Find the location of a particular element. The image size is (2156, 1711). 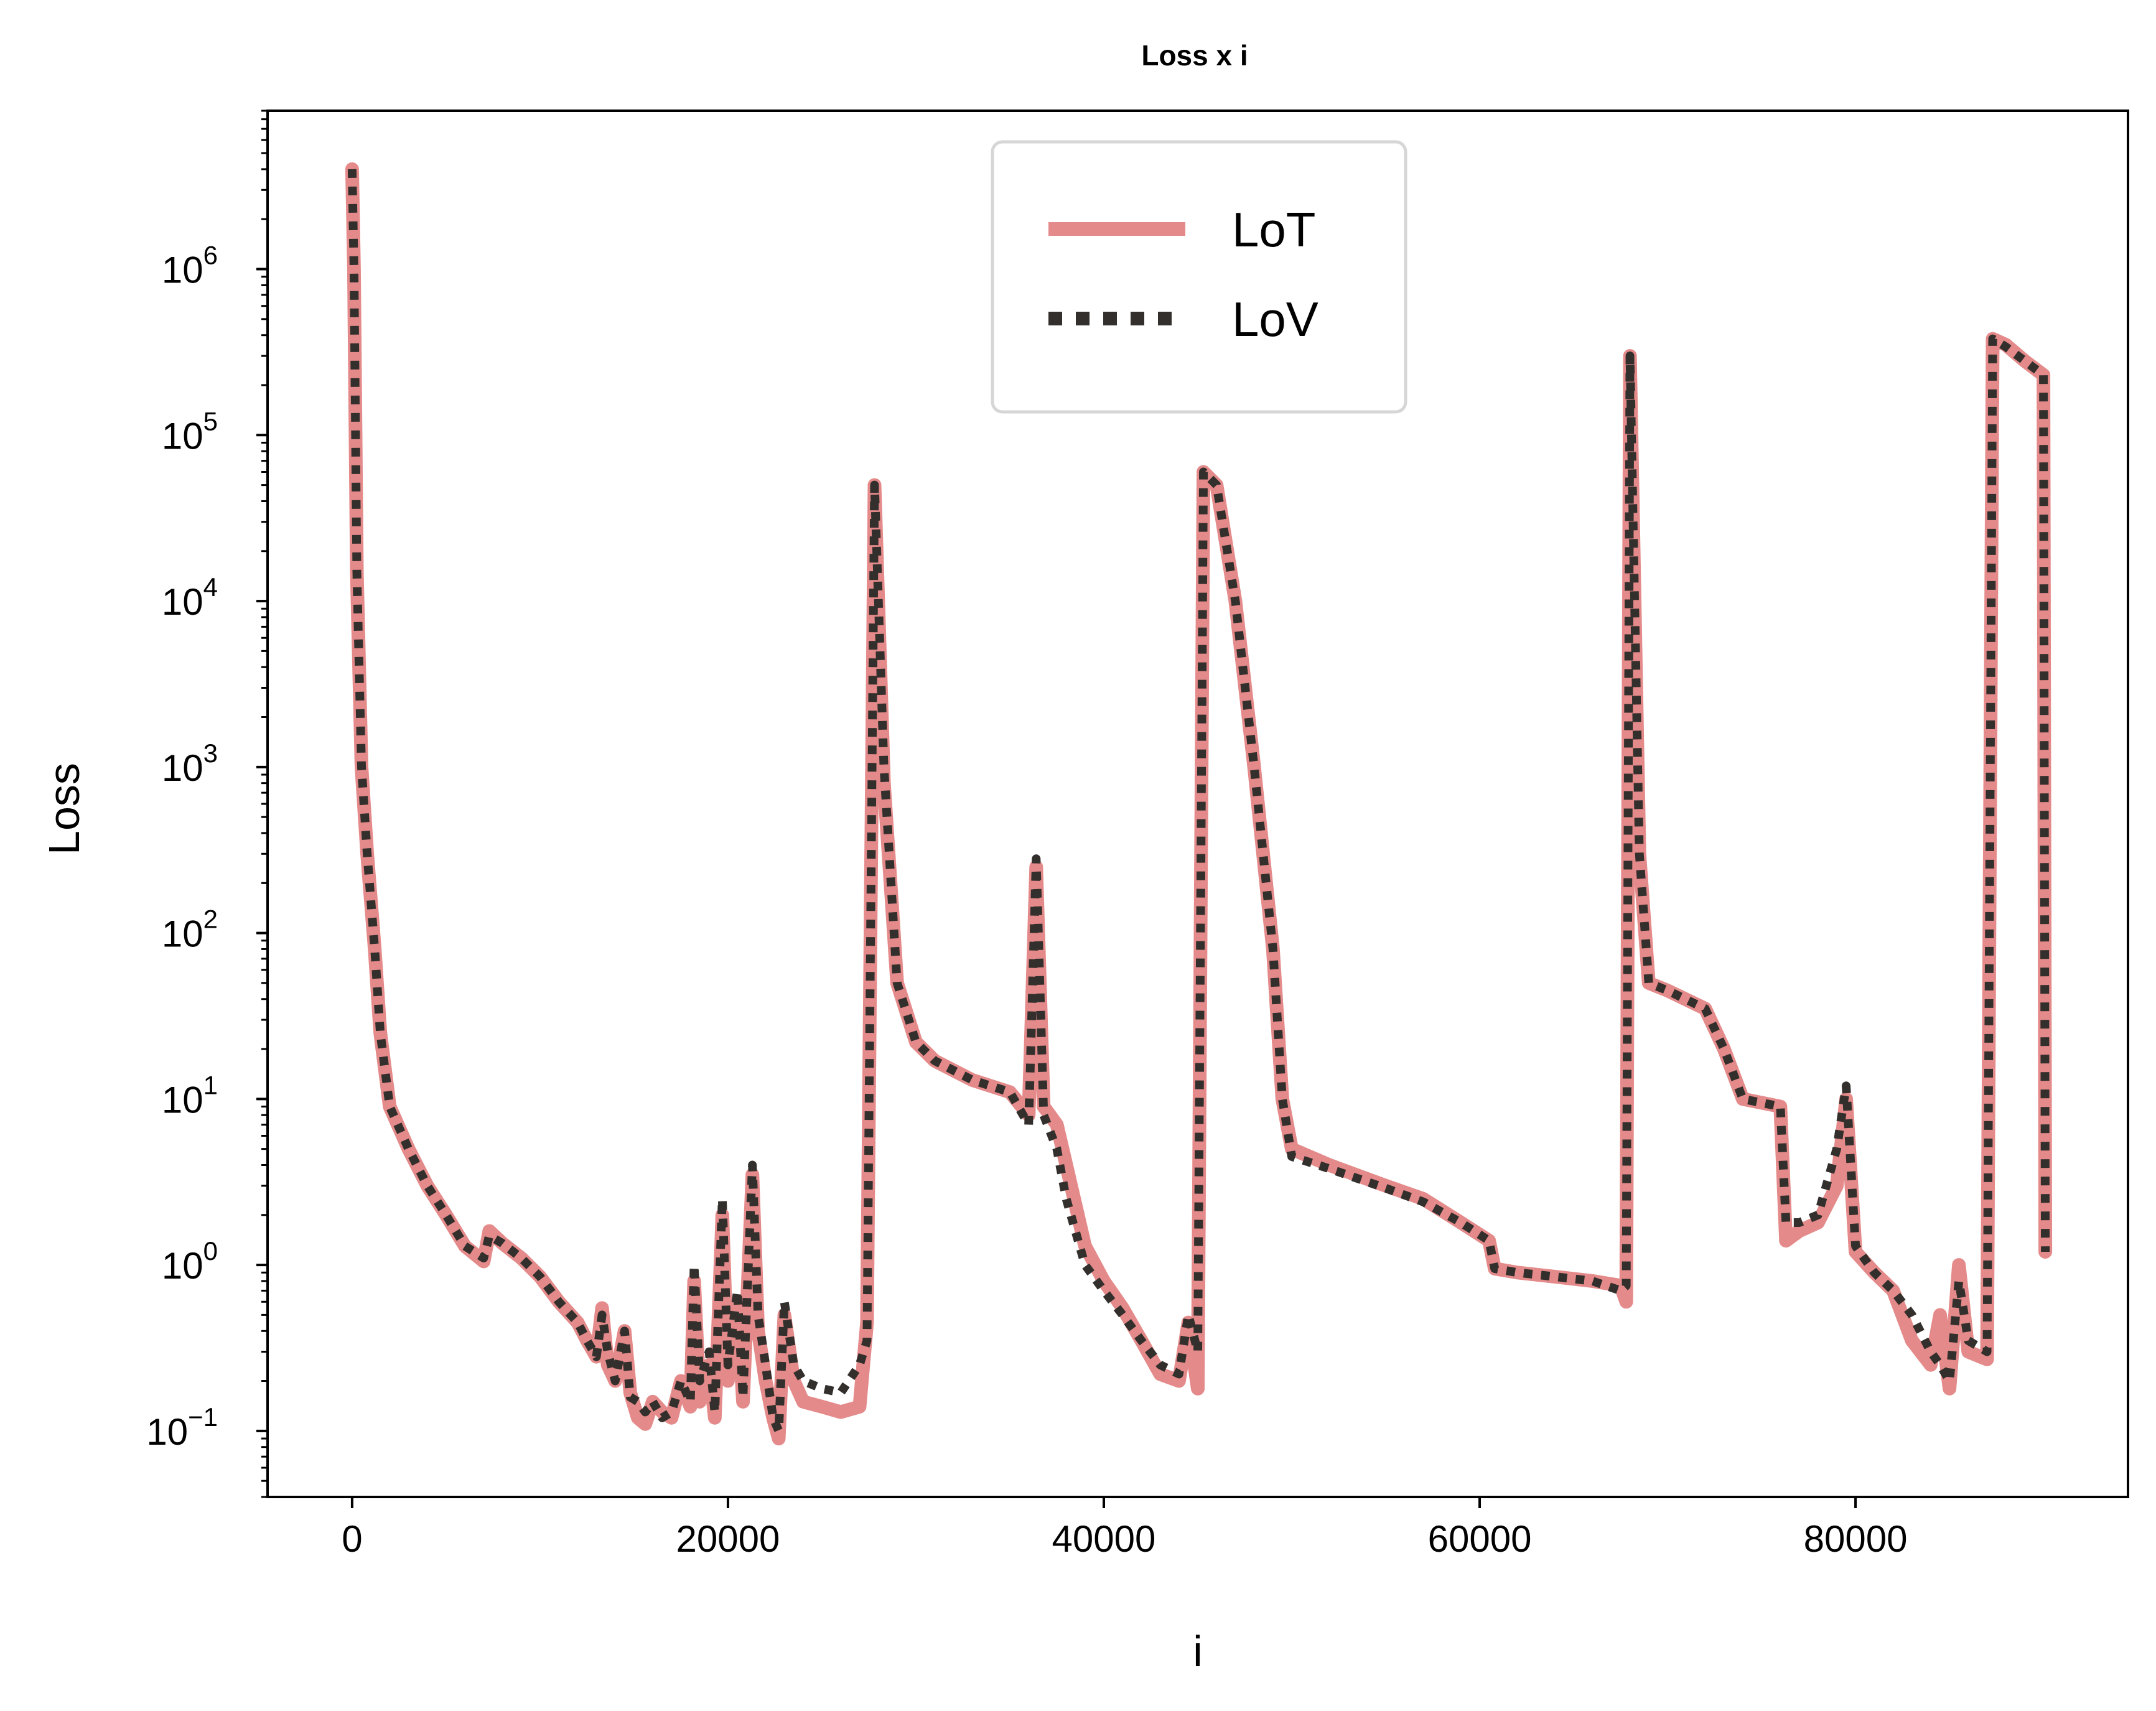

x-axis-ticks: 0 20000 40000 60000 80000 is located at coordinates (1125, 1528).